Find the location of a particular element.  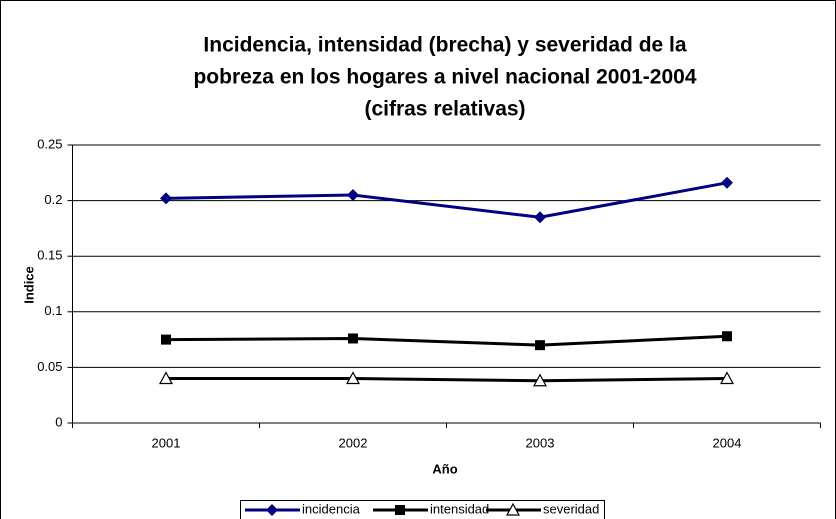

x-tick-label: 2001 is located at coordinates (166, 442).